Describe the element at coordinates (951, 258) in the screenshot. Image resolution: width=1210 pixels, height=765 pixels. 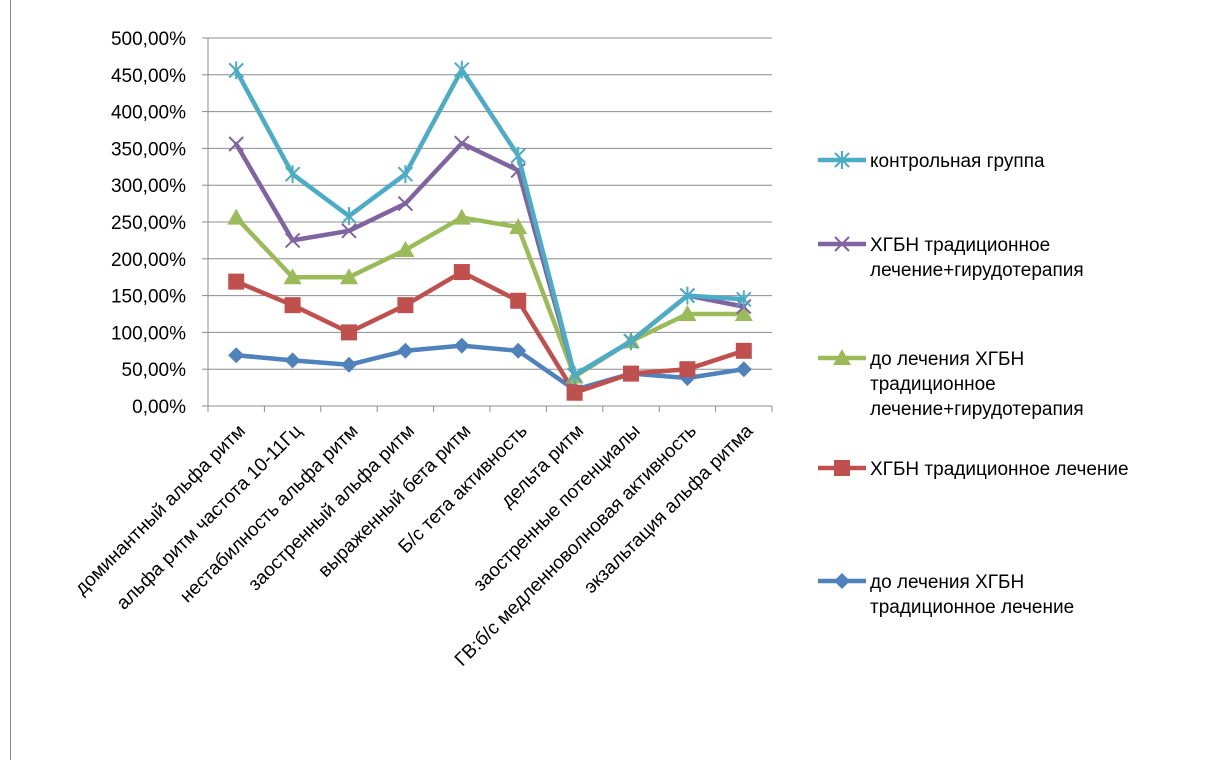
I see `legend-item: ХГБН традиционное лечение+гирудотерапия` at that location.